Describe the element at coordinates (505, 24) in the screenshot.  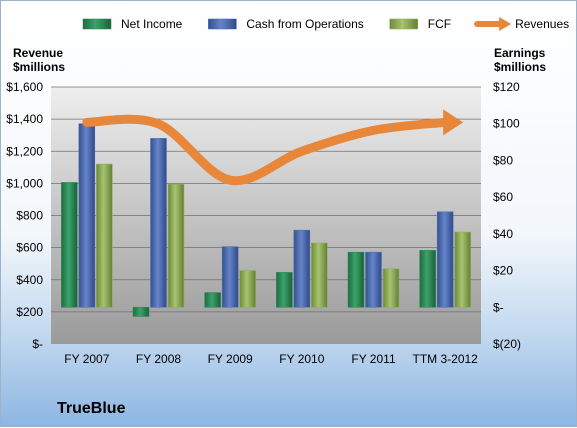
I see `legend-arrow-swatch` at that location.